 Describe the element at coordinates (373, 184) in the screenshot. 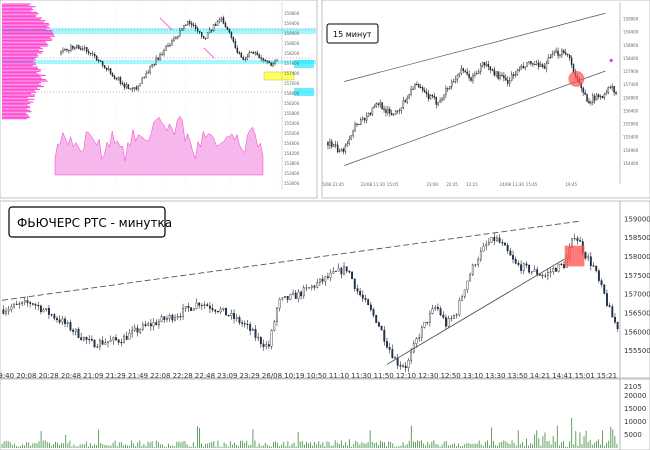

I see `inset15-x-tick-label: 22/08 11:30` at that location.